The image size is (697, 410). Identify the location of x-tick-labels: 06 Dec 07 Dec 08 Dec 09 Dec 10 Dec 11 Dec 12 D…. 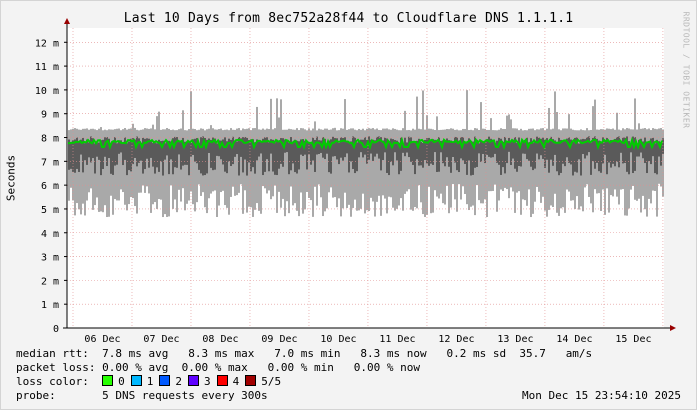
(367, 339).